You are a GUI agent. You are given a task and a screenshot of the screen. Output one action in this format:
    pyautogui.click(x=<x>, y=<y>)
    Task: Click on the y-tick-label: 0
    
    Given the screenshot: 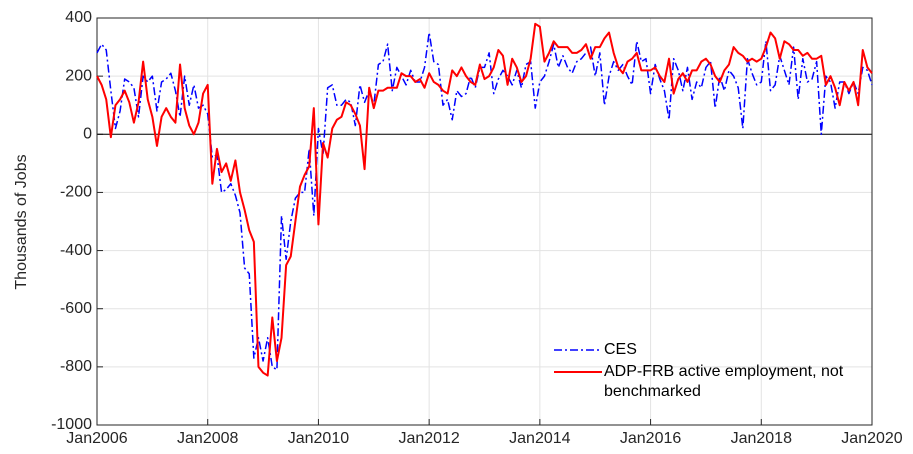 What is the action you would take?
    pyautogui.click(x=87, y=134)
    